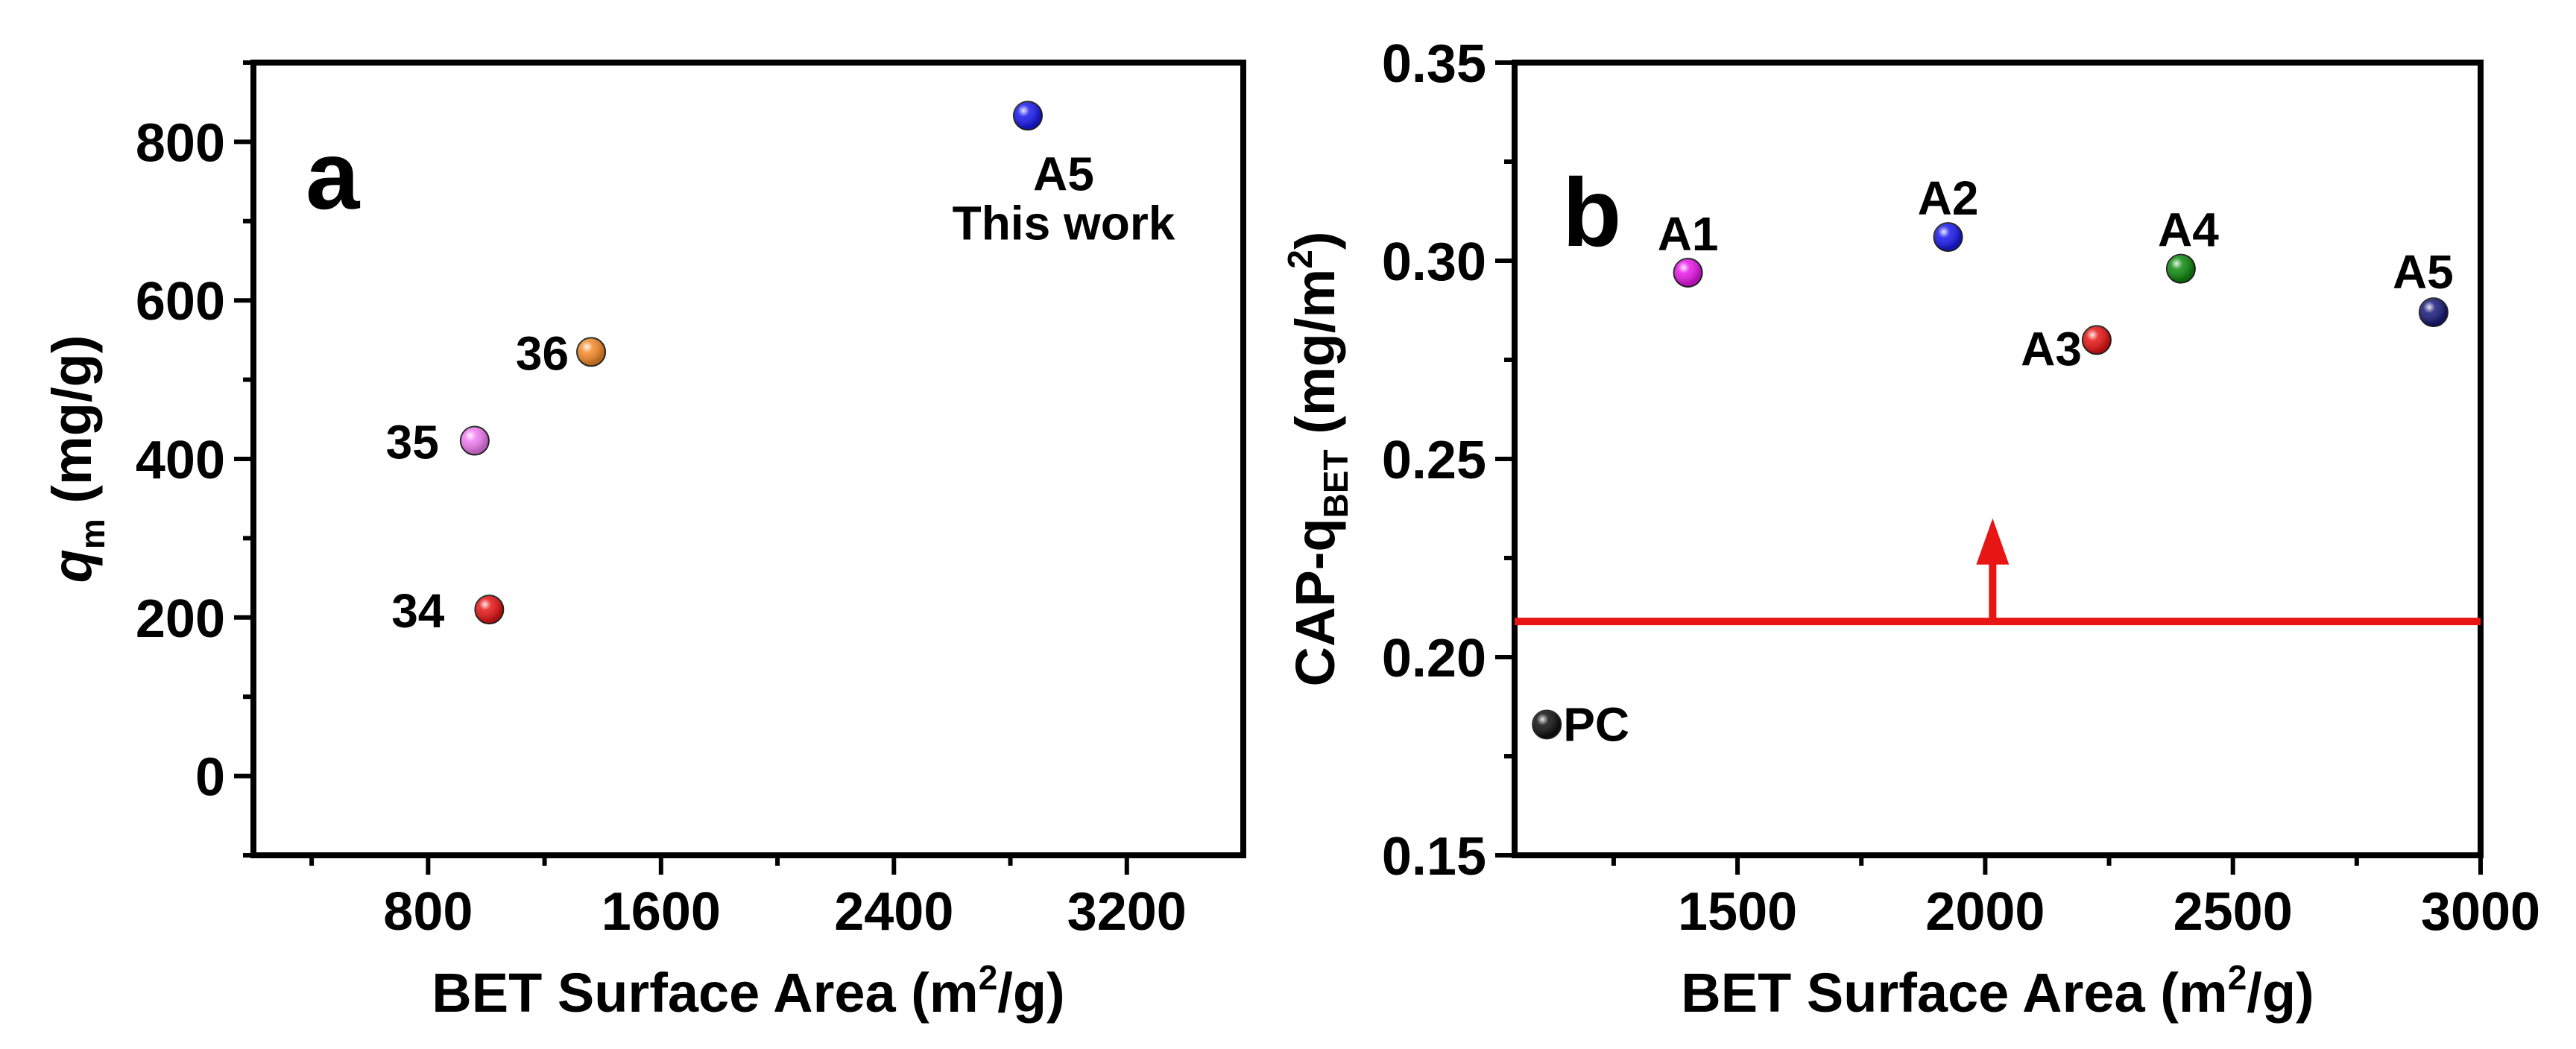  What do you see at coordinates (412, 442) in the screenshot?
I see `point-label: 35` at bounding box center [412, 442].